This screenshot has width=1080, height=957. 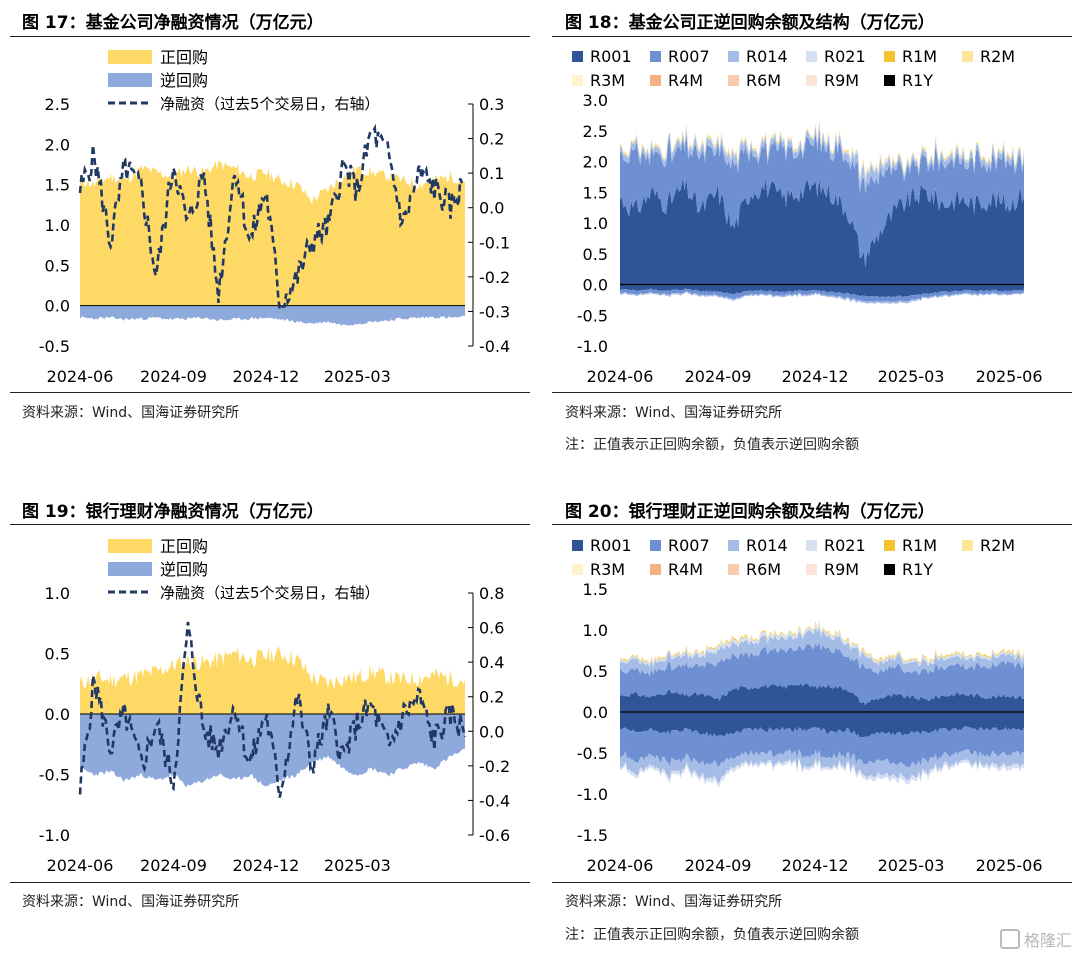 What do you see at coordinates (595, 671) in the screenshot?
I see `f20-ytick: 0.5` at bounding box center [595, 671].